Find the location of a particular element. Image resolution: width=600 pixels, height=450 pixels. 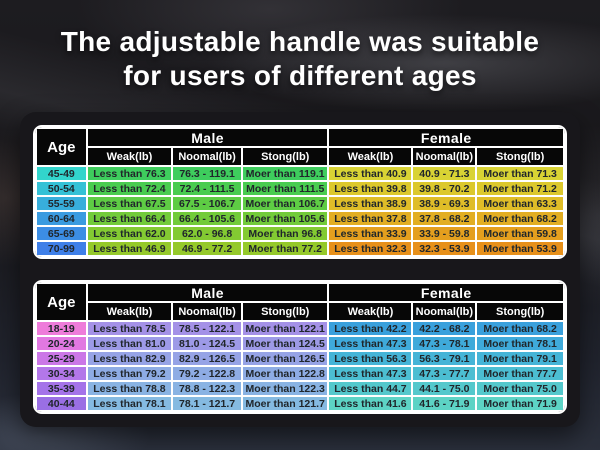

male-value-cell: Moer than 105.6 is located at coordinates (285, 218).